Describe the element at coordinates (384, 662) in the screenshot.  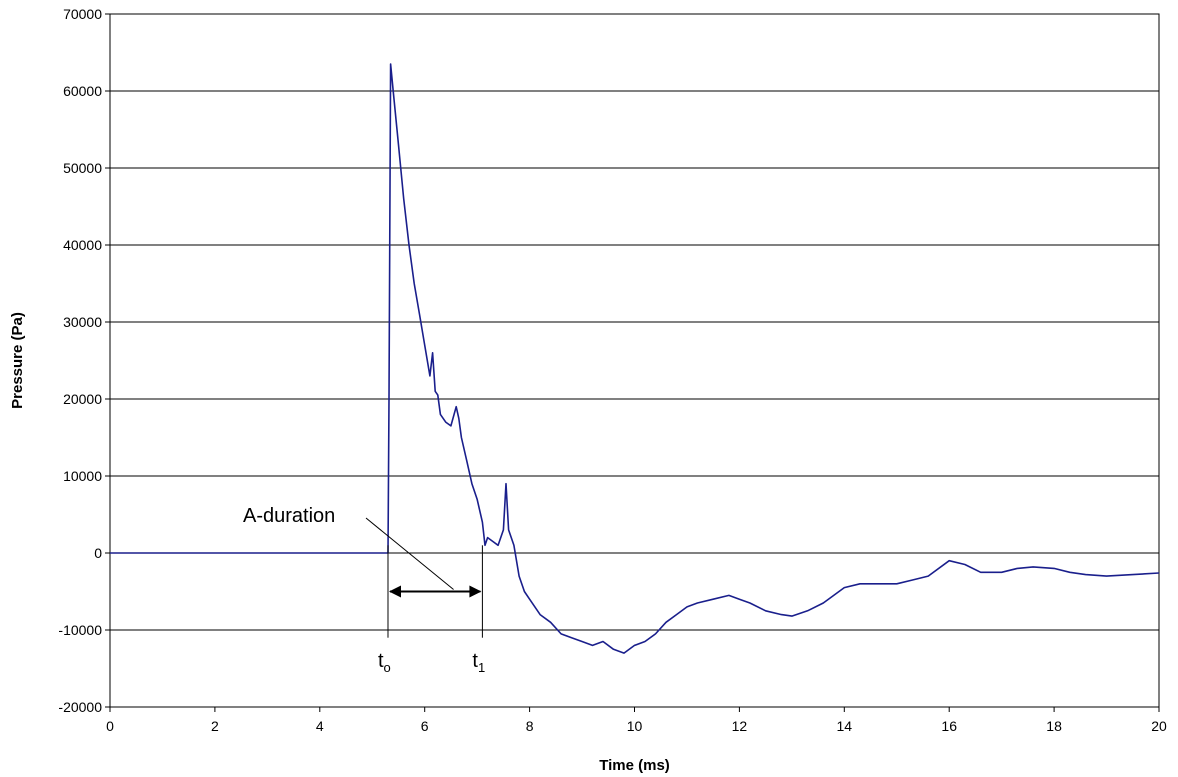
I see `t-marker-label-0: to` at that location.